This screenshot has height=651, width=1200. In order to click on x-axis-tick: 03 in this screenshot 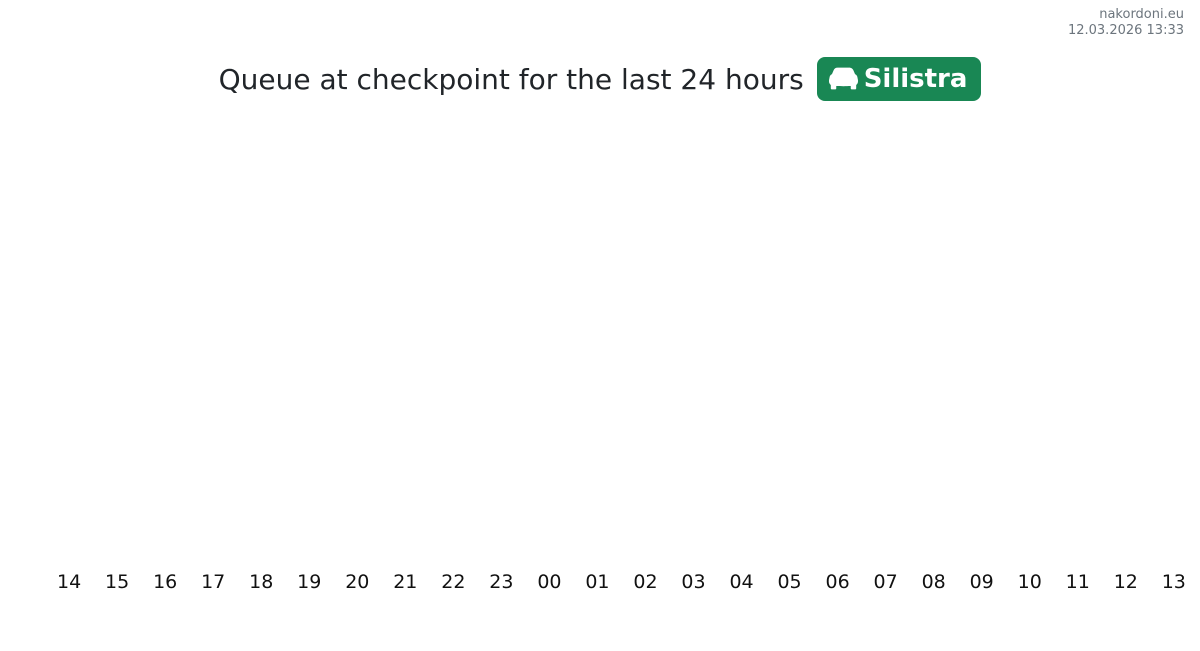, I will do `click(693, 582)`.